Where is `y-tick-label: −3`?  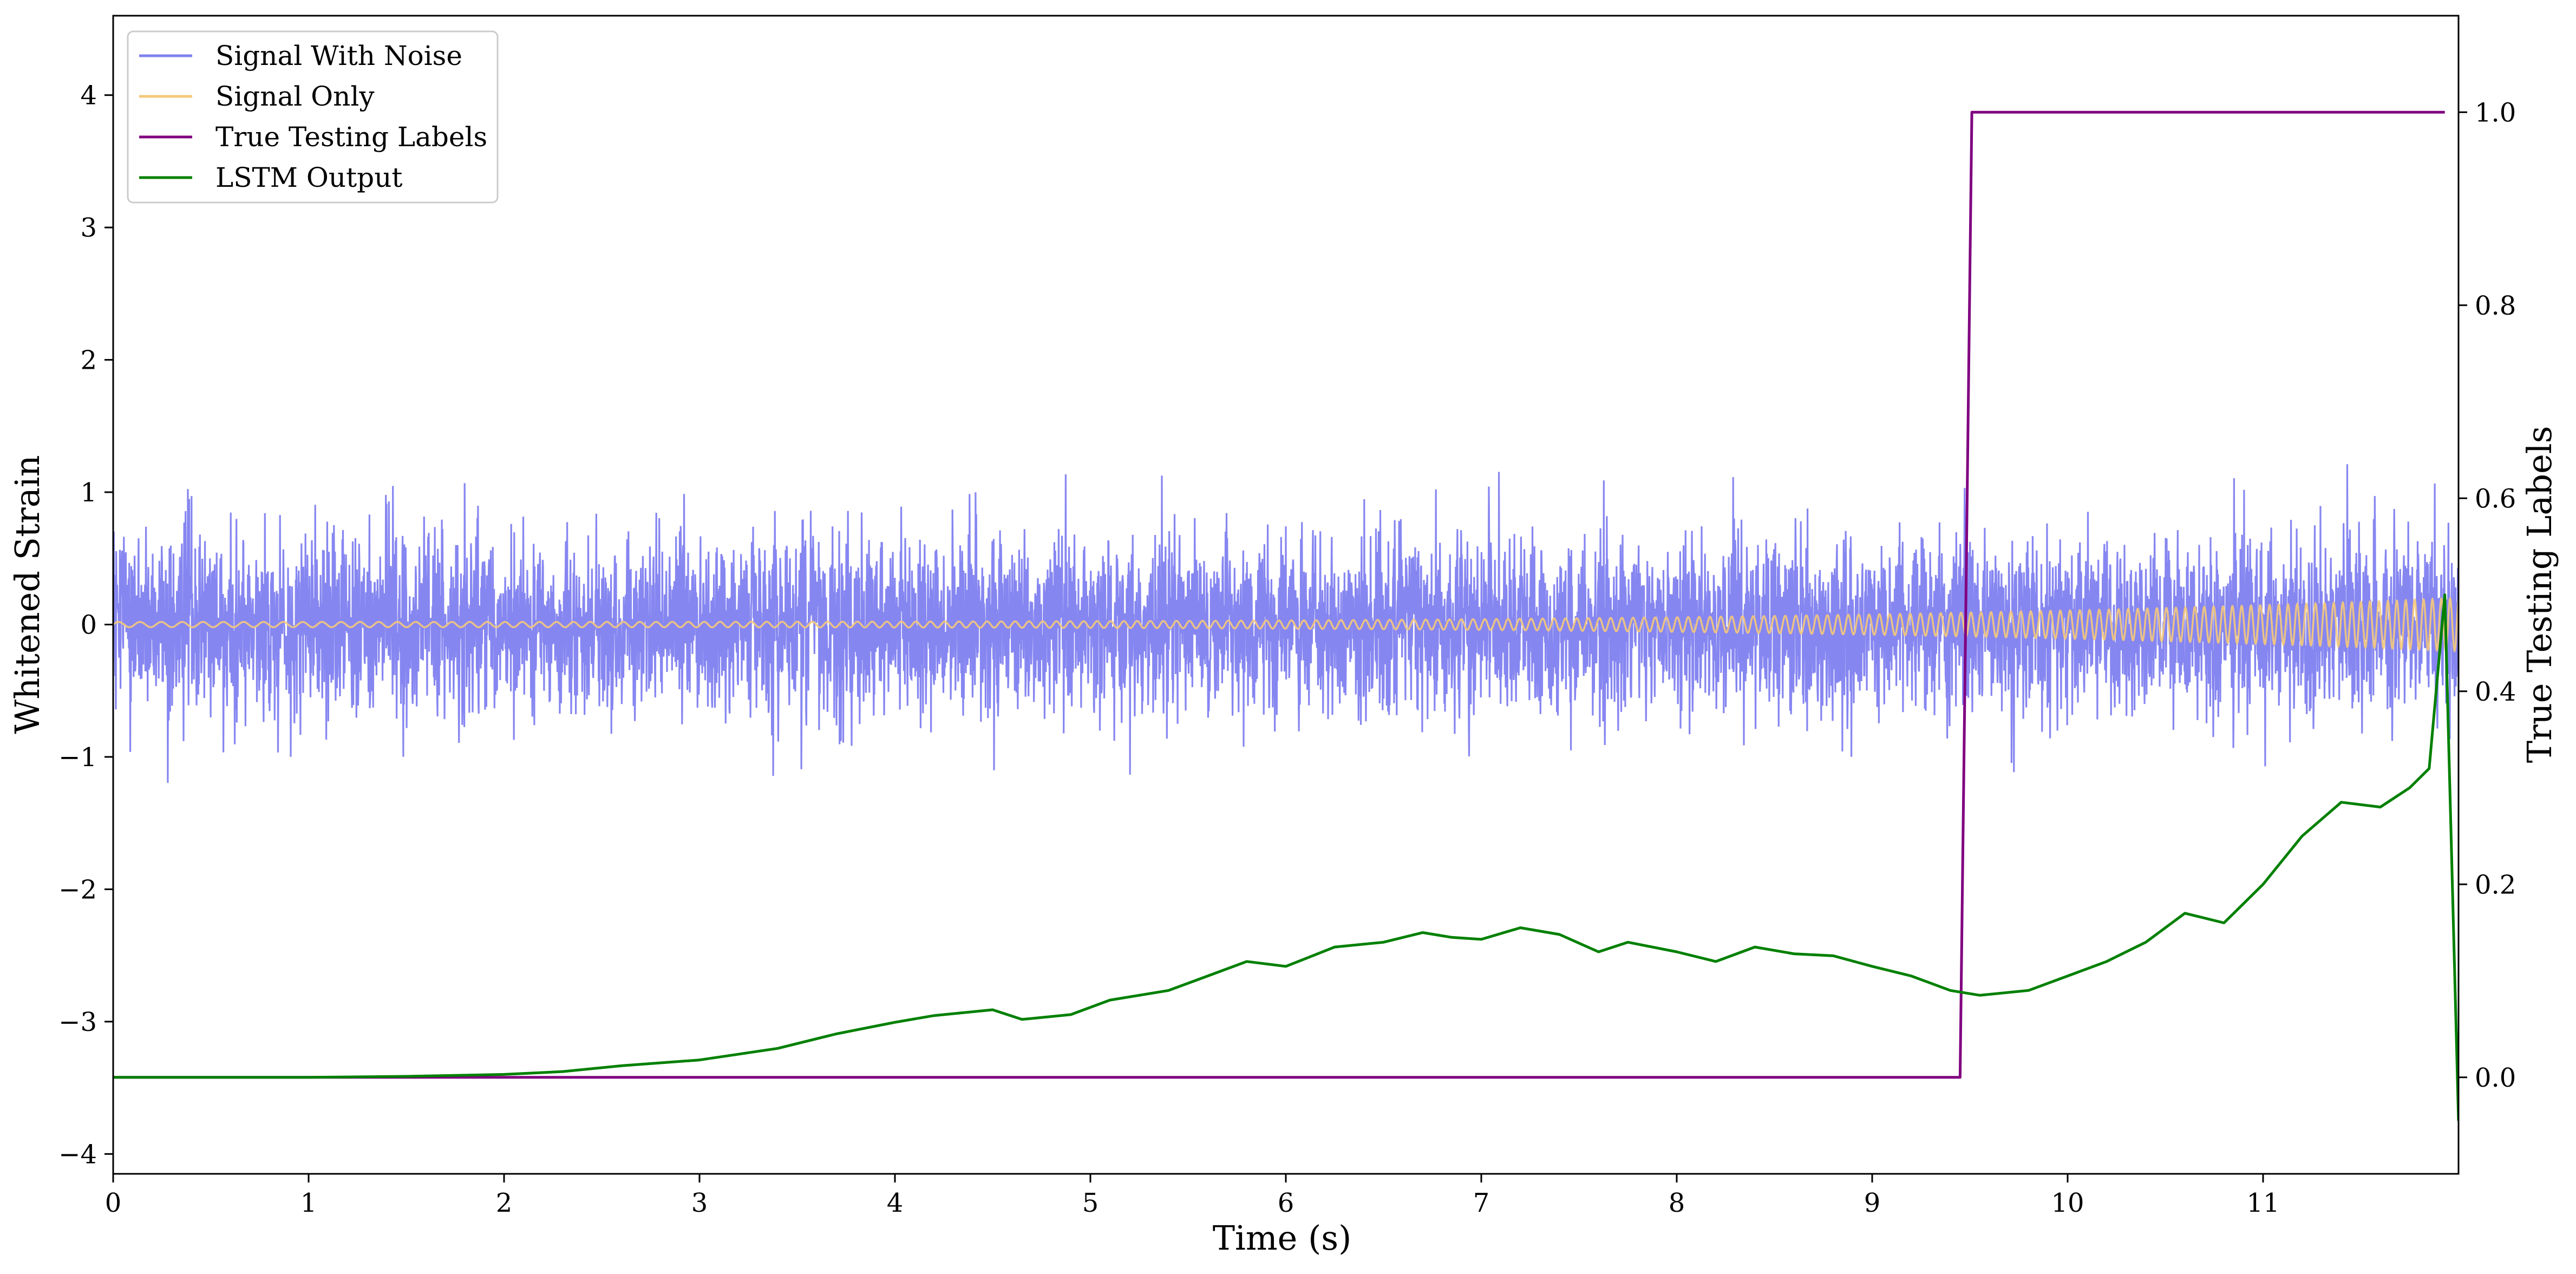
y-tick-label: −3 is located at coordinates (77, 1022).